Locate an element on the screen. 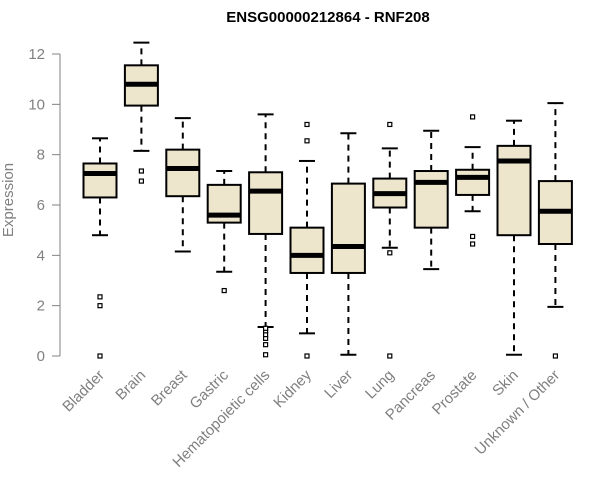 The image size is (600, 500). y-axis-ticks: 0 2 4 6 8 10 12 is located at coordinates (44, 205).